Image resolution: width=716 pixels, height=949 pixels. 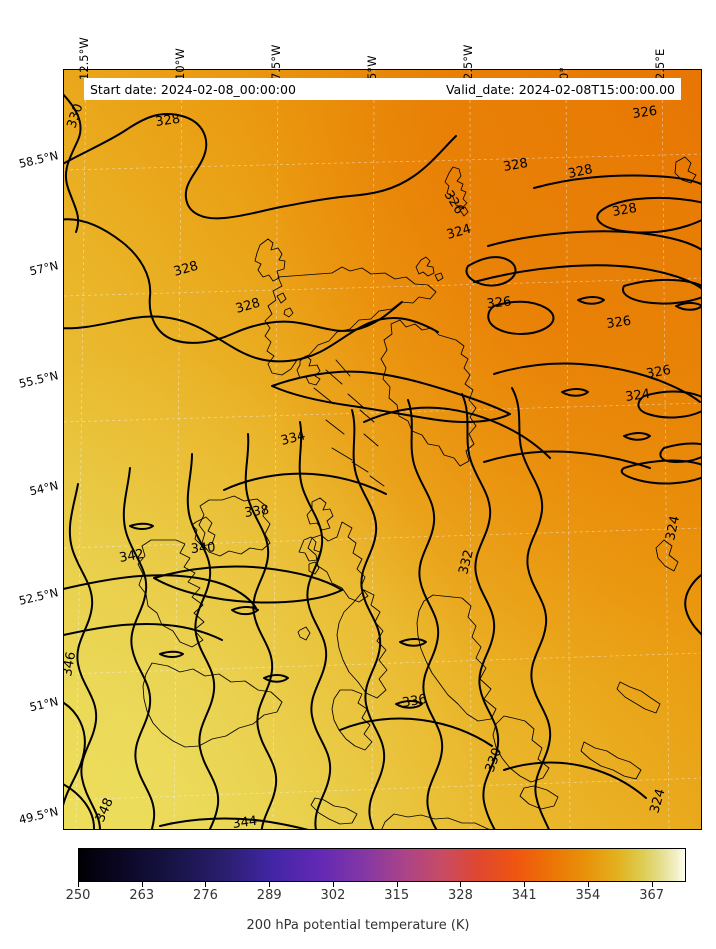 I want to click on lat-tick-4: 52.5°N, so click(x=38, y=596).